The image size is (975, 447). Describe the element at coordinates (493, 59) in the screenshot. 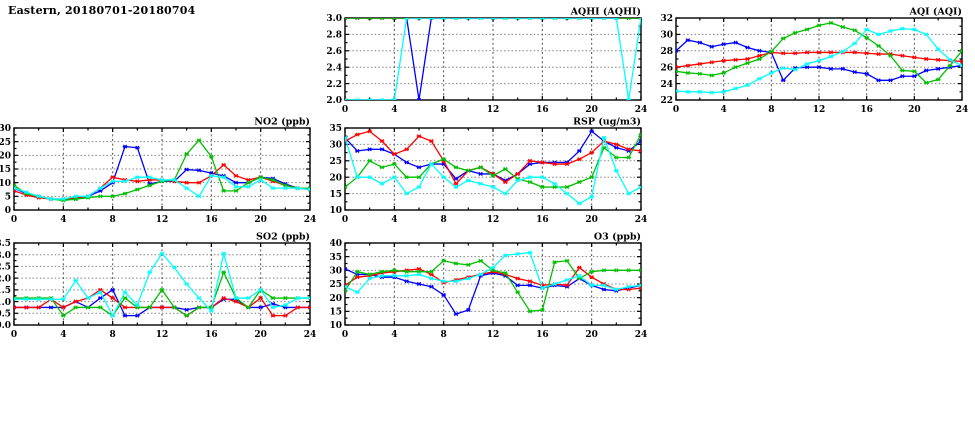

I see `series-group-aqhi` at that location.